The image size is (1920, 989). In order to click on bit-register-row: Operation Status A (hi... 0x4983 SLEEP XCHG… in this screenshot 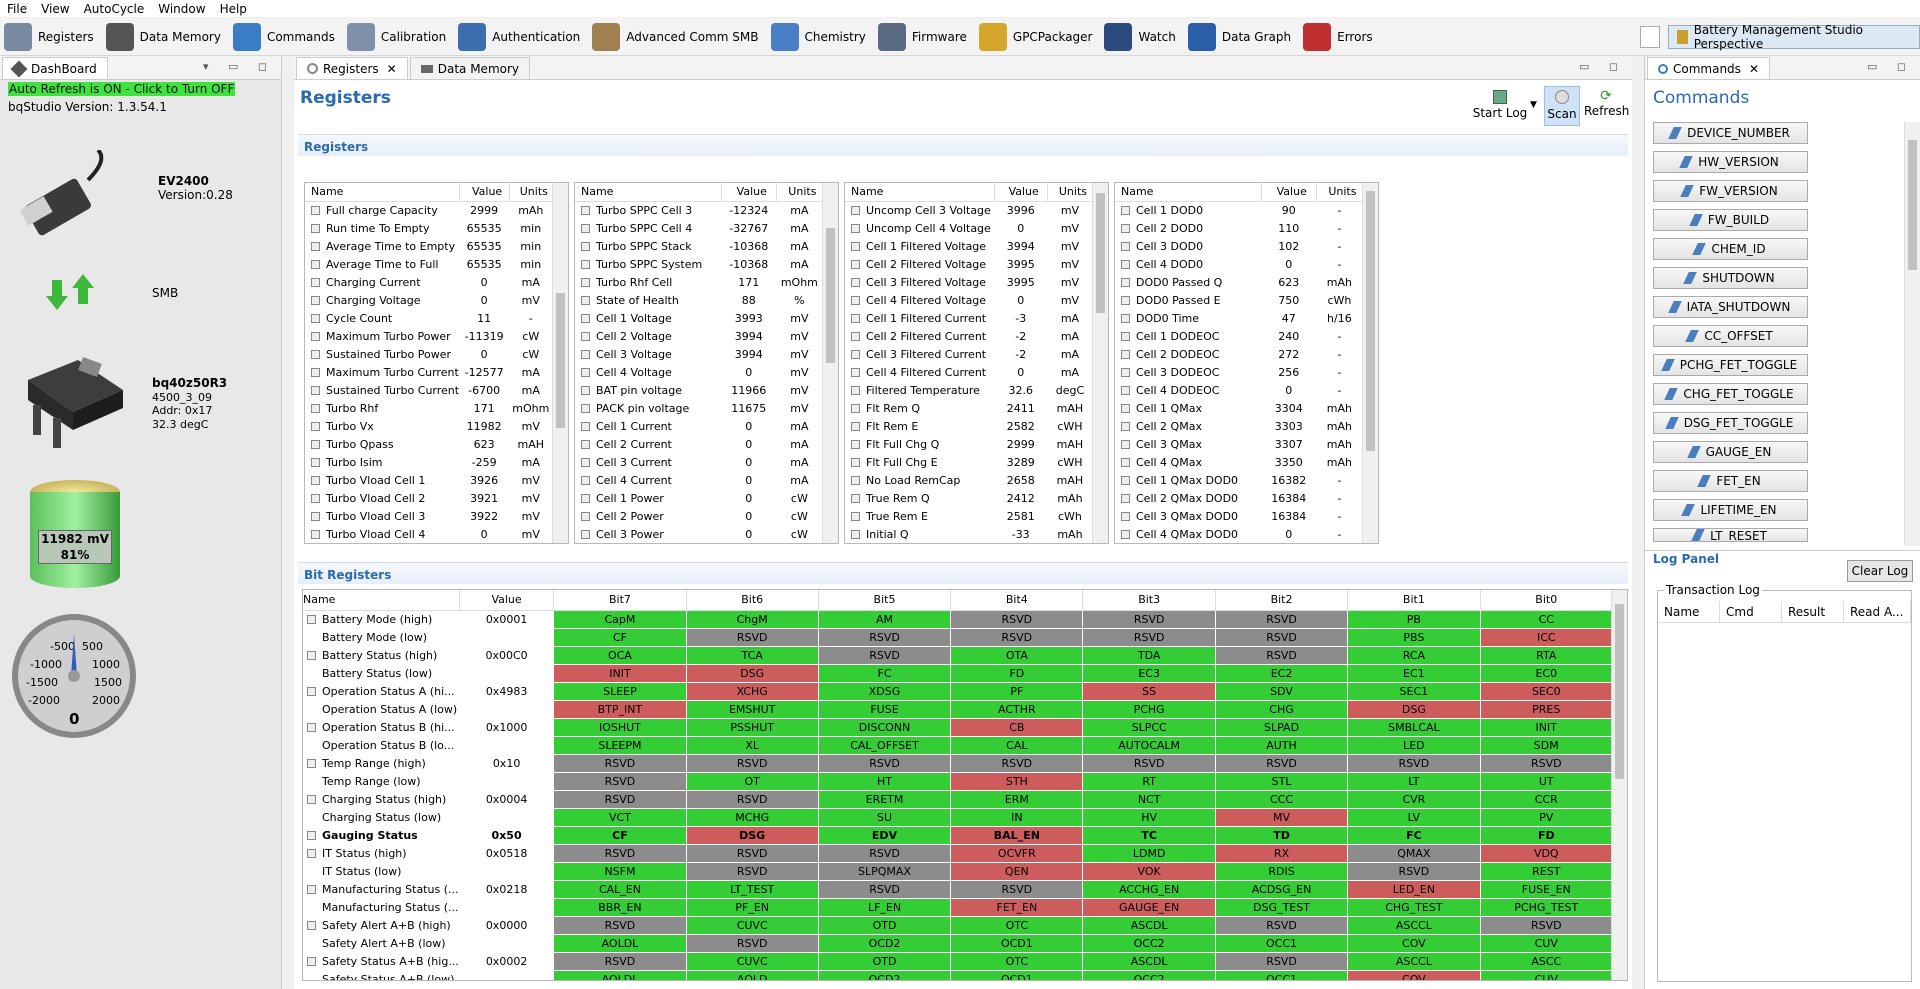, I will do `click(958, 691)`.